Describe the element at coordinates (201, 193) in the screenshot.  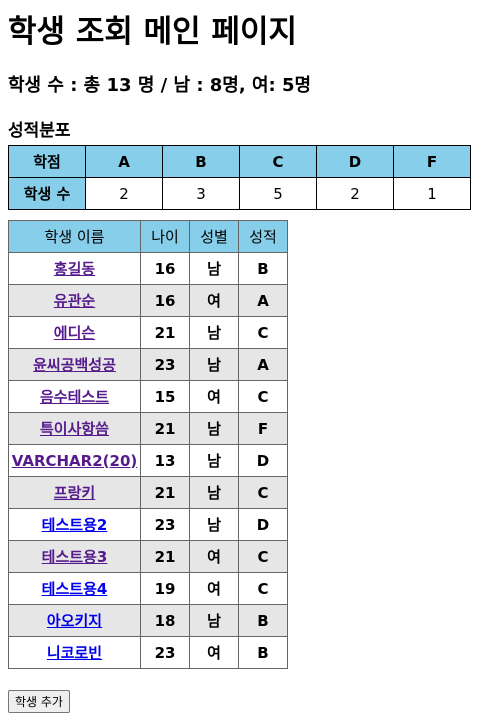
I see `grade-count-b: 3` at that location.